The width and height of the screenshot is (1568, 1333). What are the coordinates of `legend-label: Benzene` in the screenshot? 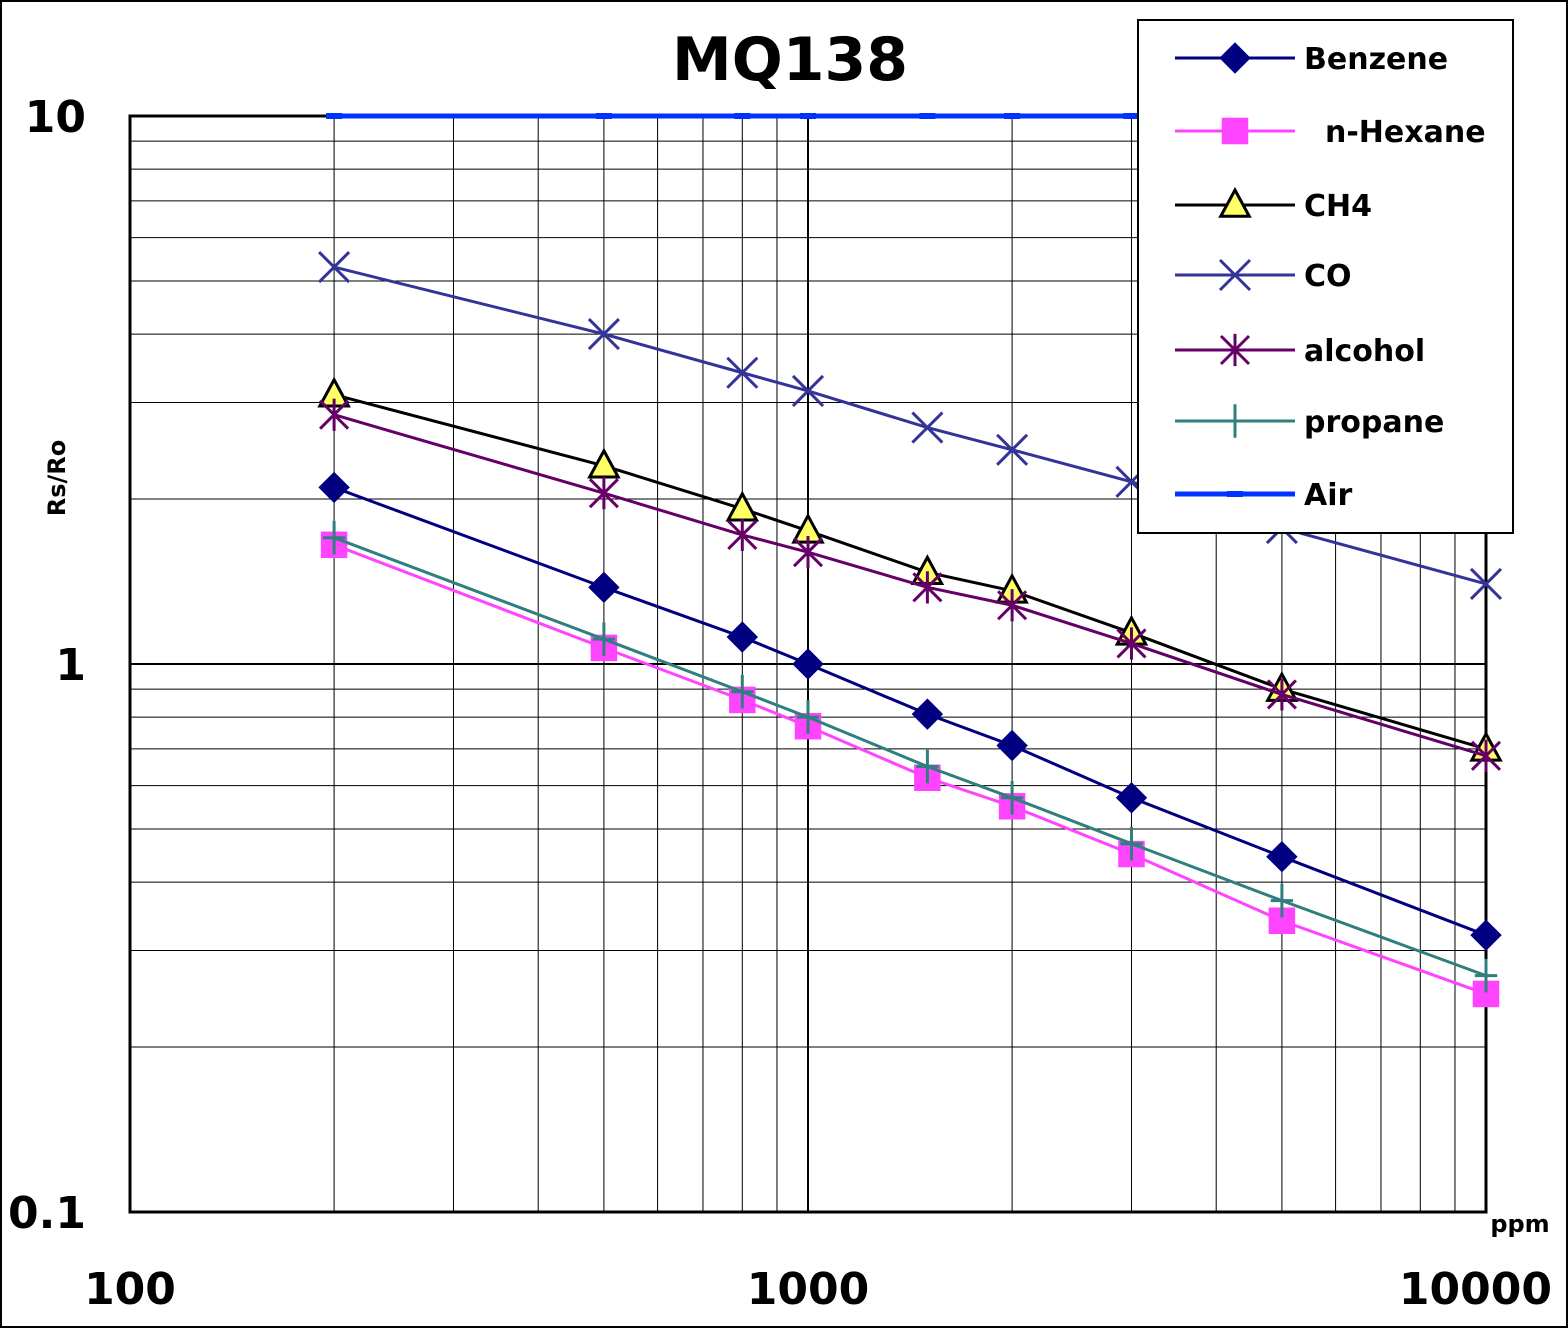 It's located at (1376, 59).